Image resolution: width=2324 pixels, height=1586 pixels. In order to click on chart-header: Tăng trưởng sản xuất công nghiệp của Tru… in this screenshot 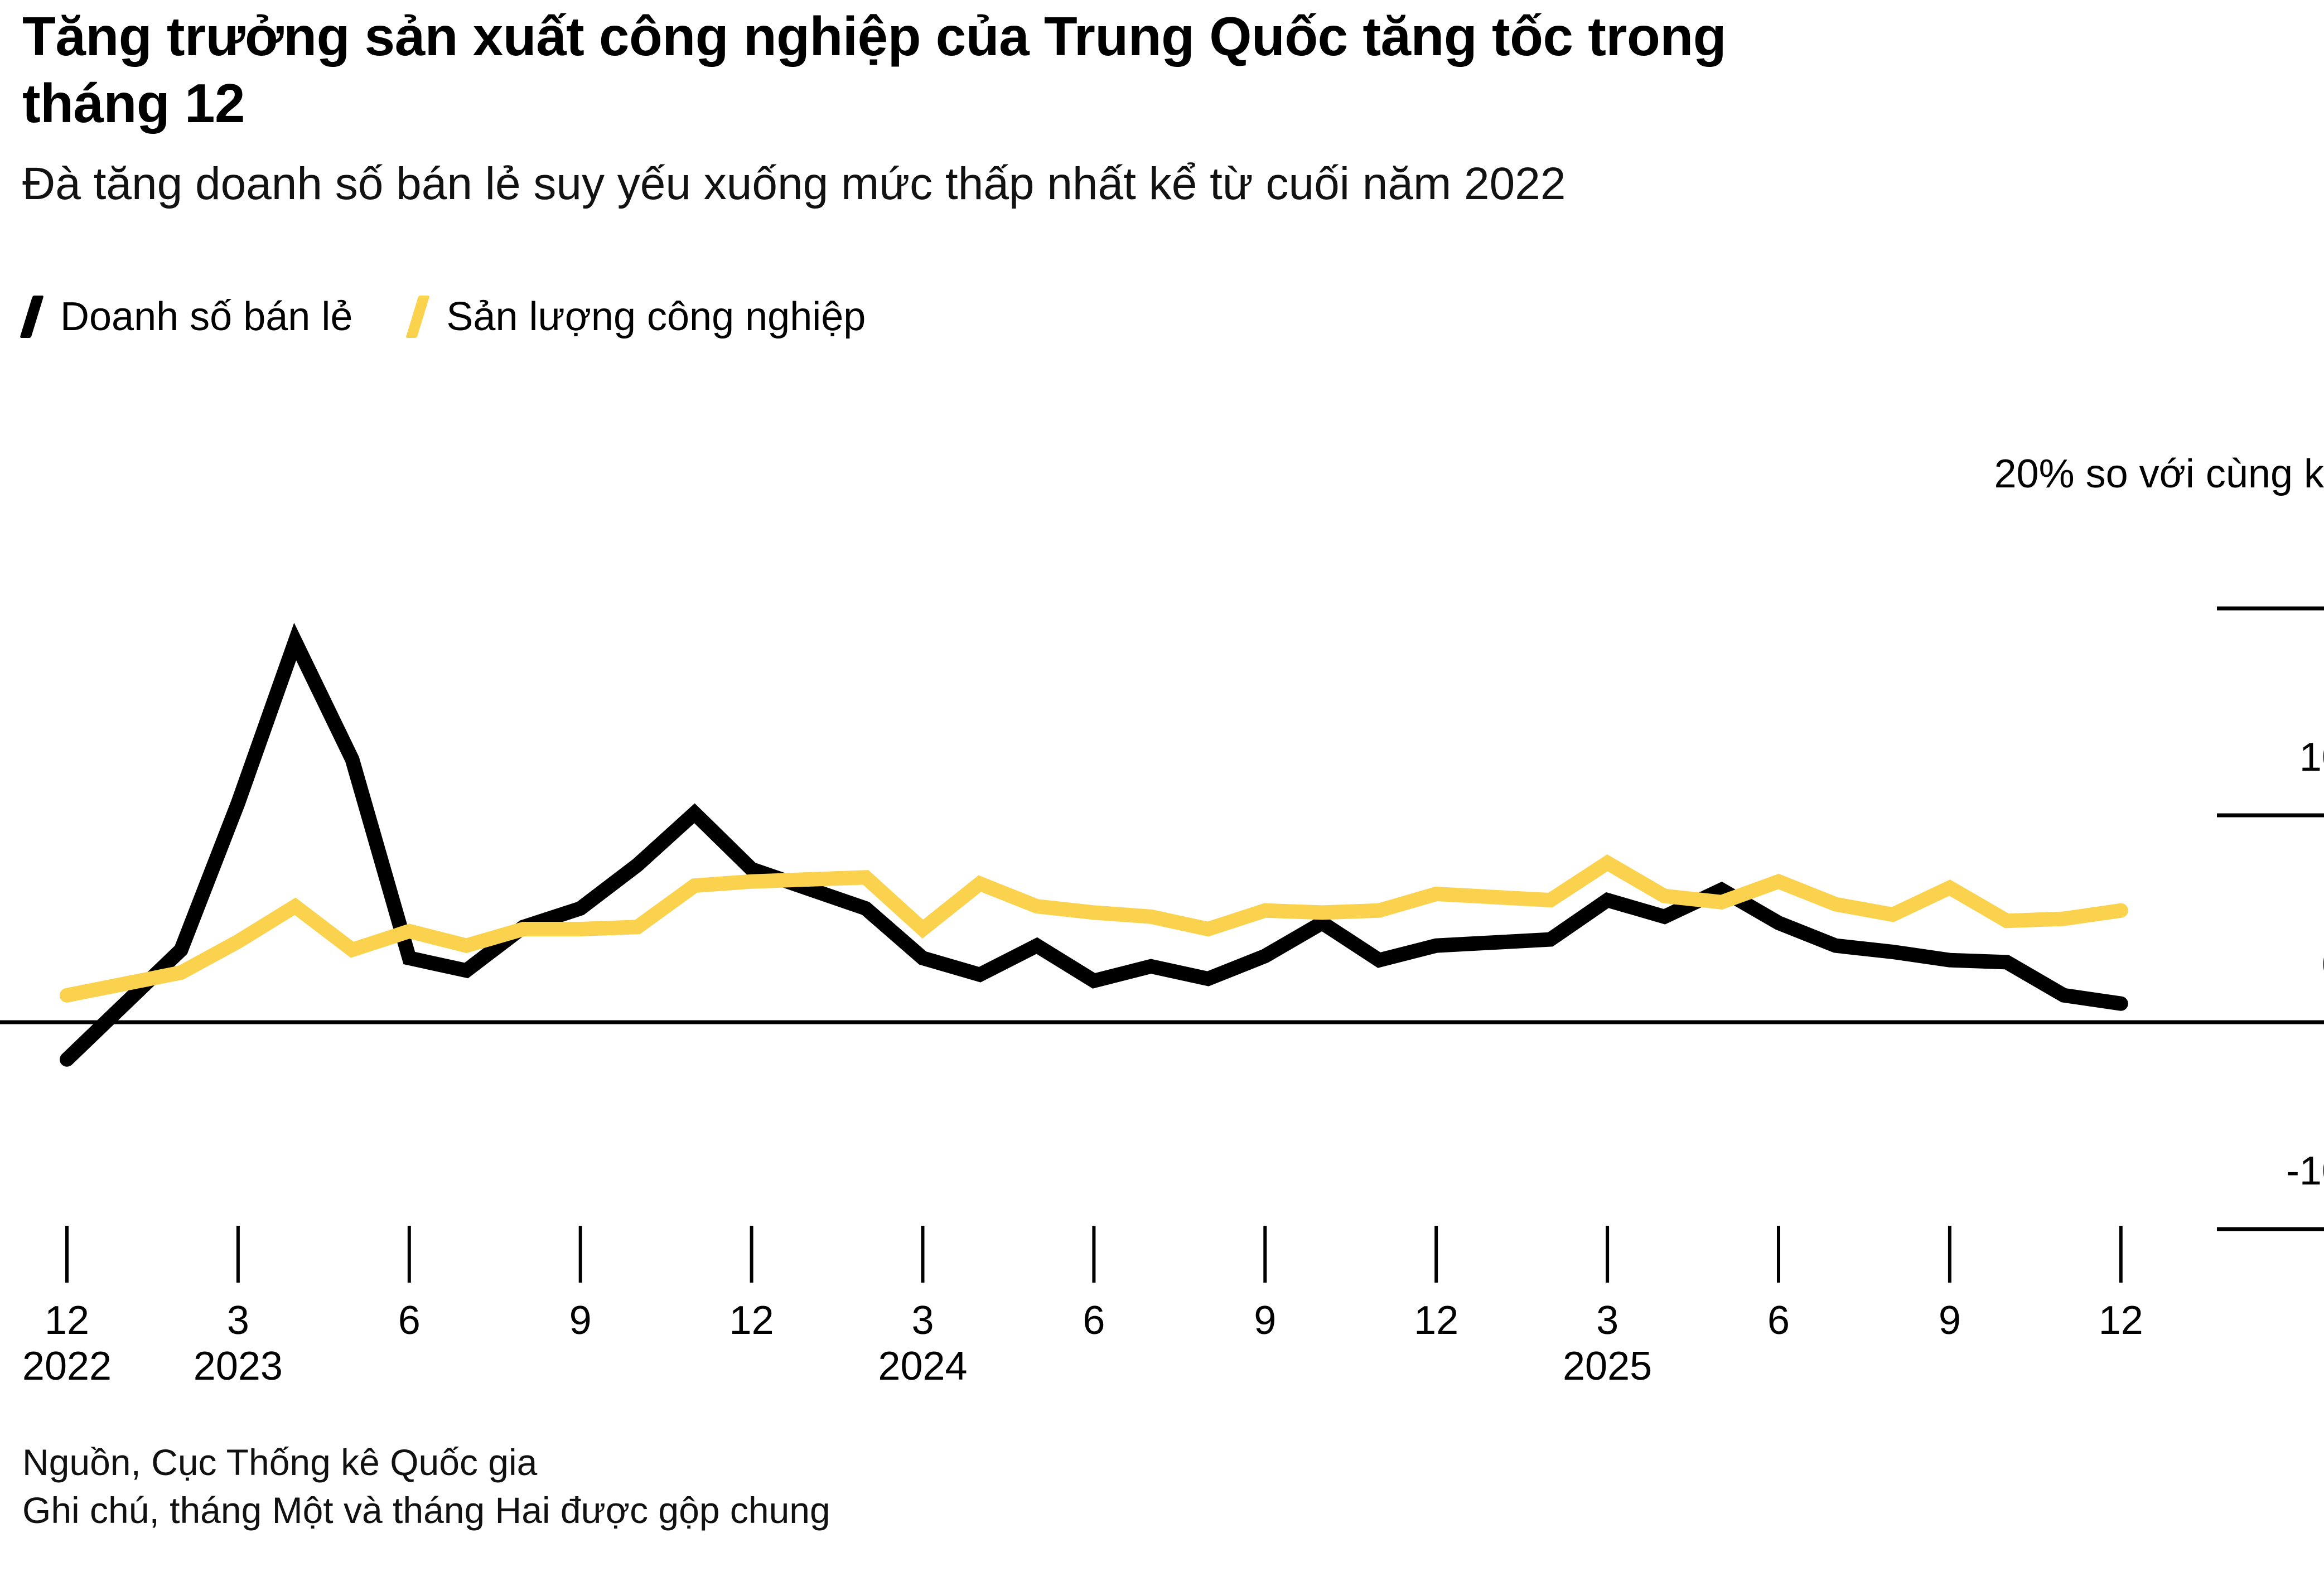, I will do `click(1160, 106)`.